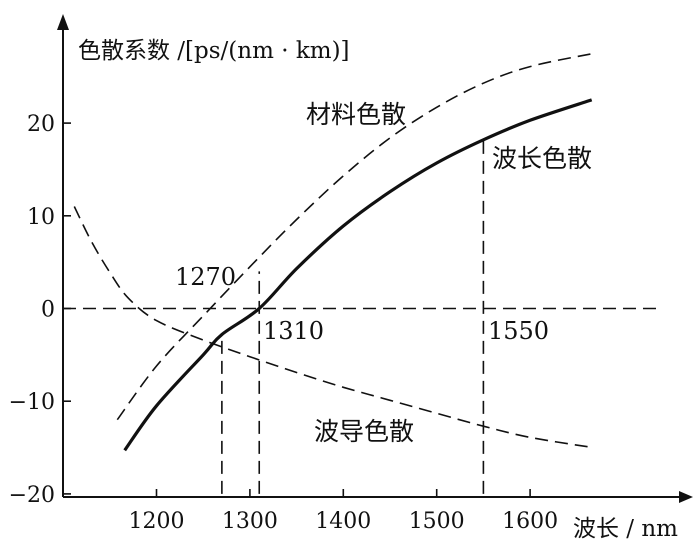 This screenshot has height=556, width=699. I want to click on x-tick-label: 1400, so click(343, 521).